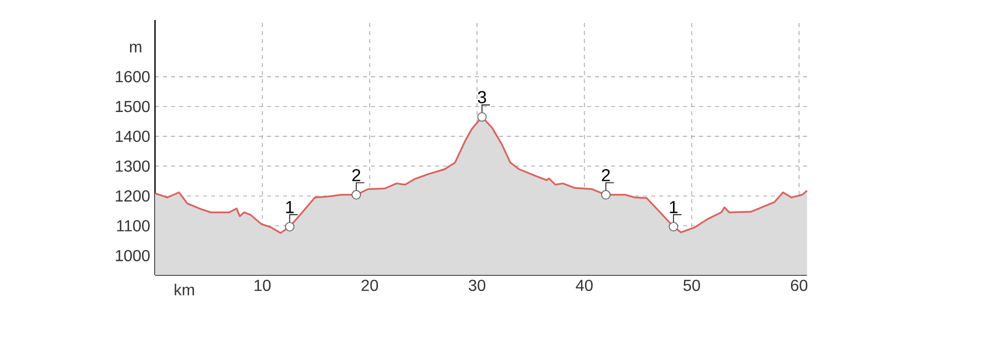 The image size is (991, 346). What do you see at coordinates (691, 286) in the screenshot?
I see `x-tick-label: 50` at bounding box center [691, 286].